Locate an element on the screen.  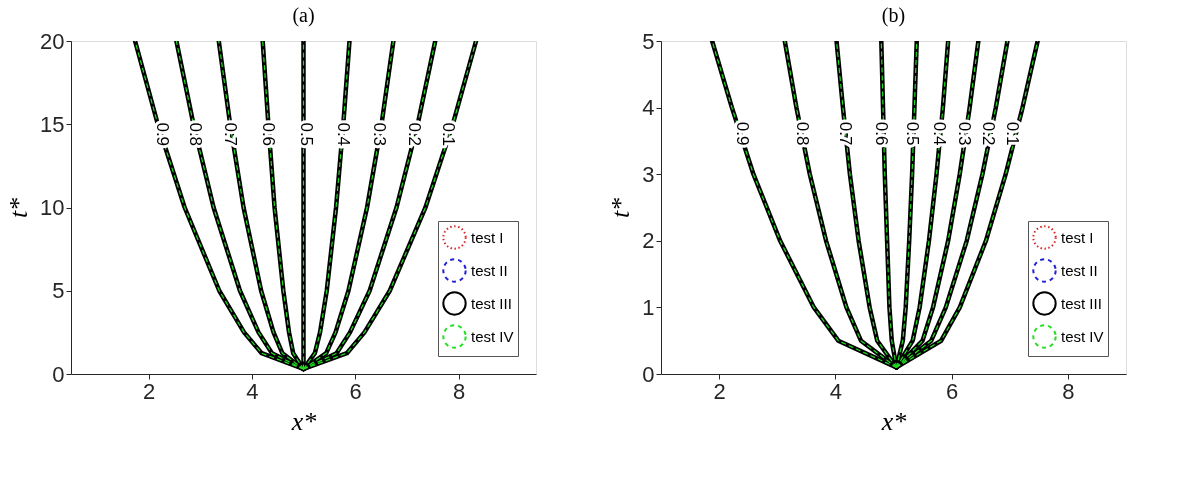
y-tick-label: 10 is located at coordinates (52, 207).